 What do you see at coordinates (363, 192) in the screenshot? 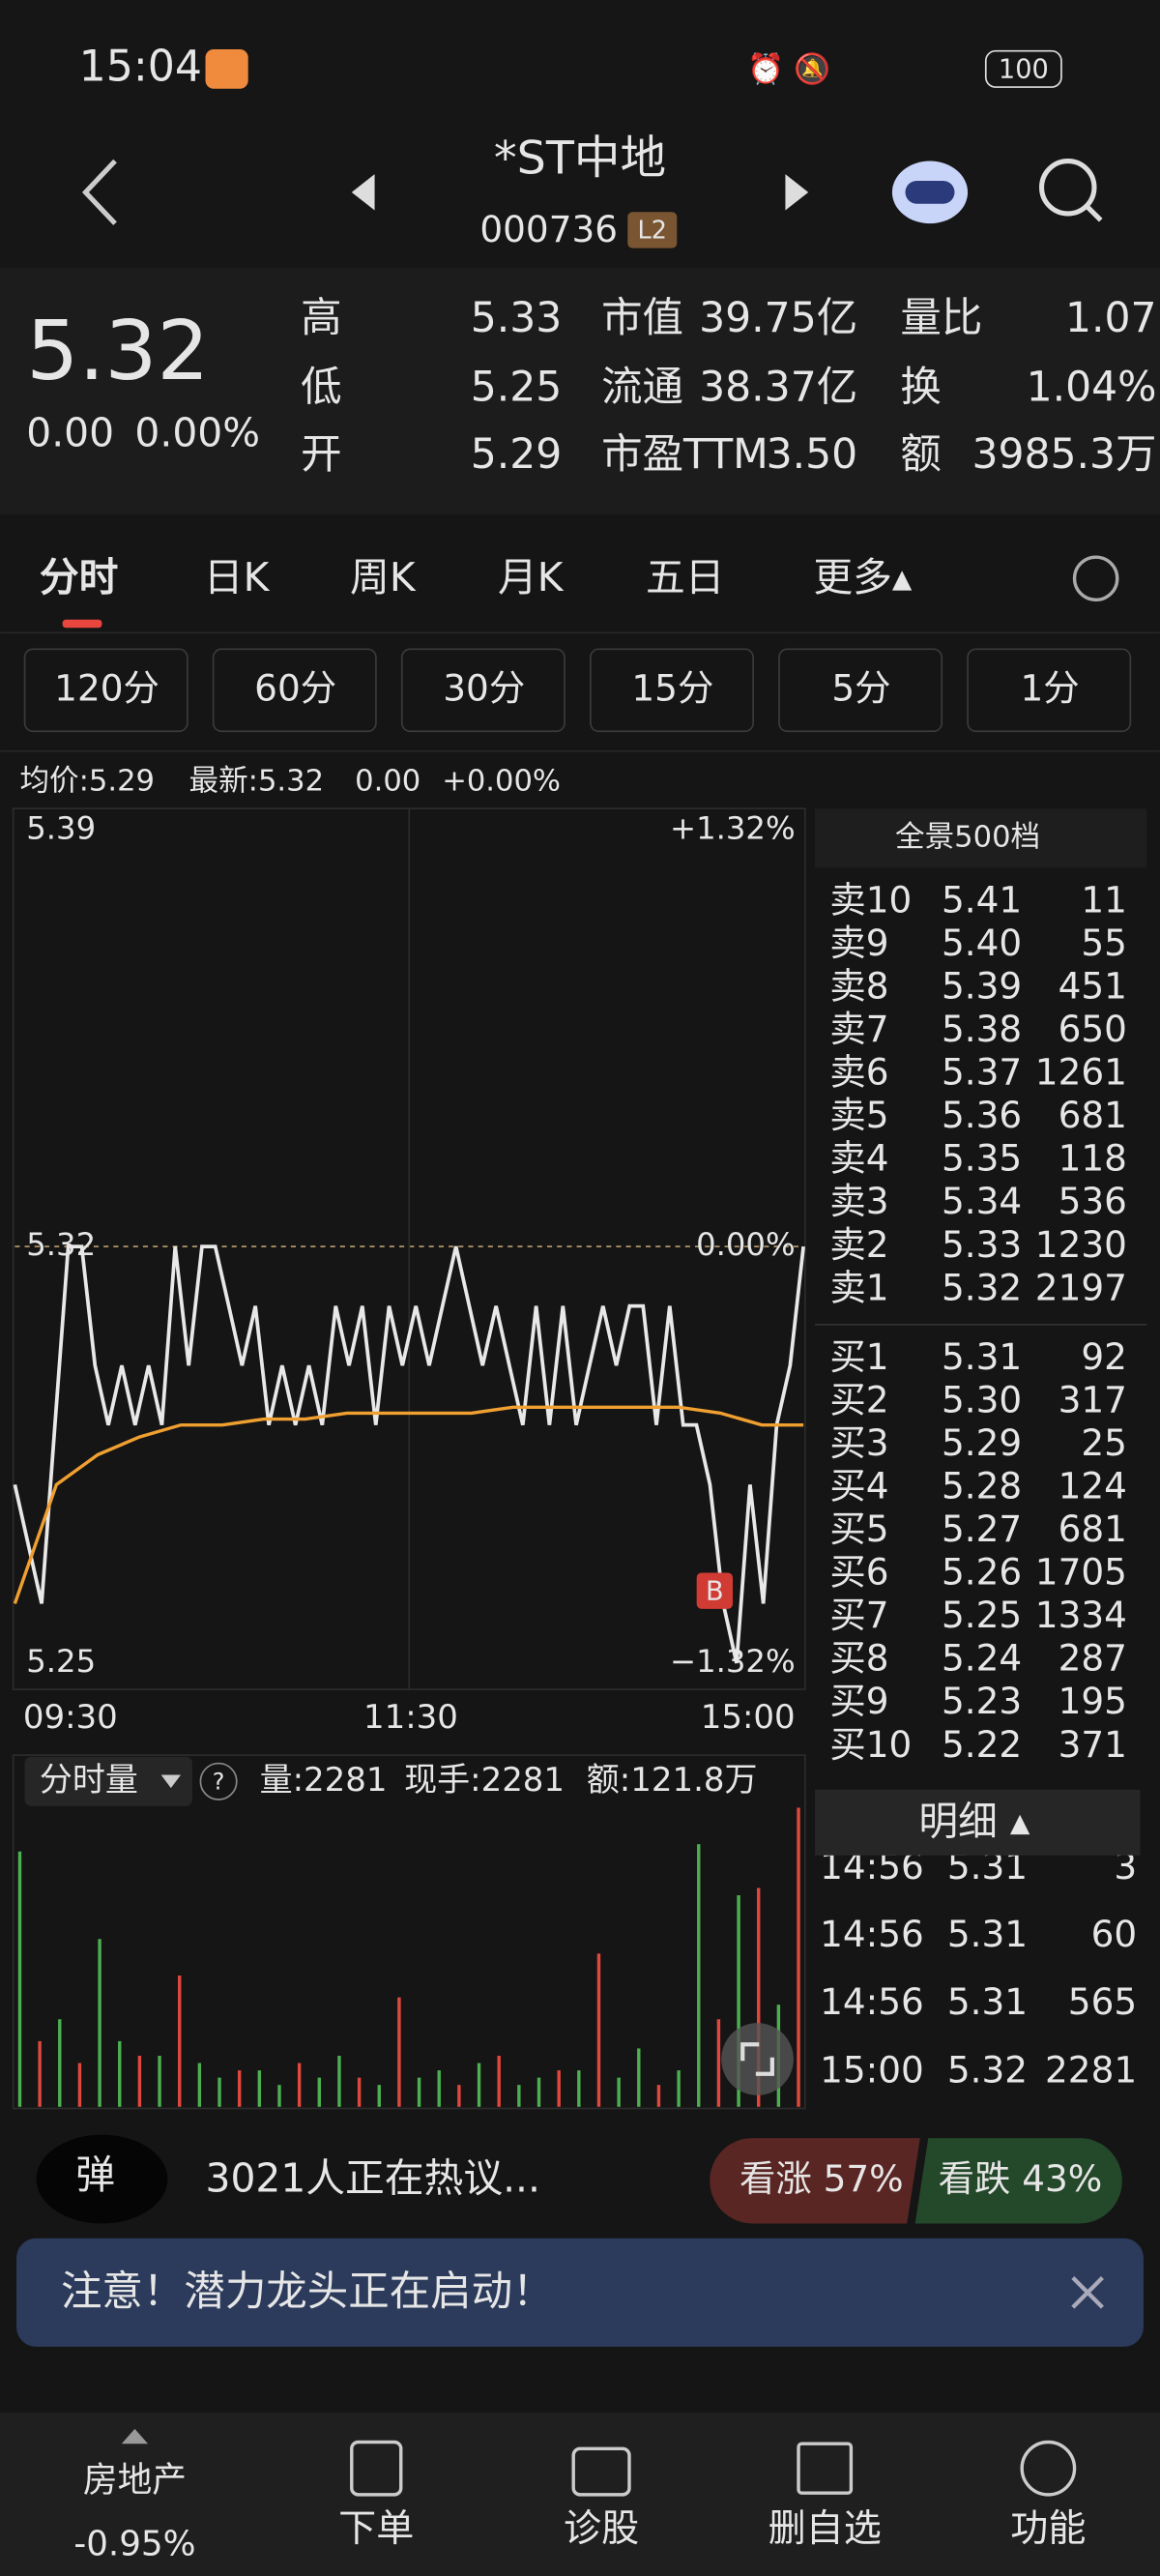
I see `prev-stock` at bounding box center [363, 192].